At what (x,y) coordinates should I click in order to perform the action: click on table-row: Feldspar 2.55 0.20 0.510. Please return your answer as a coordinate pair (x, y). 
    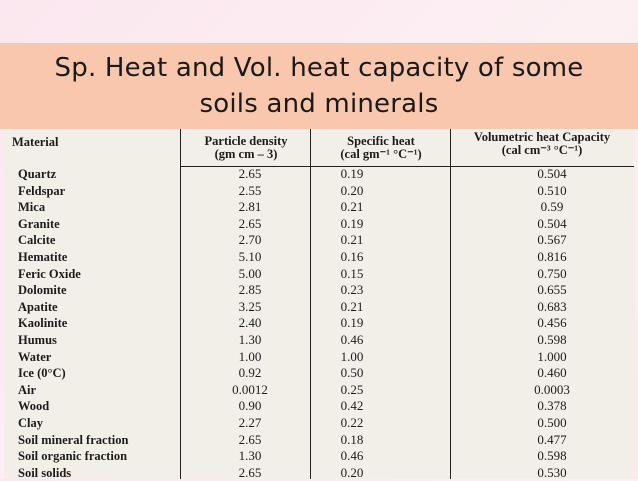
    Looking at the image, I should click on (319, 191).